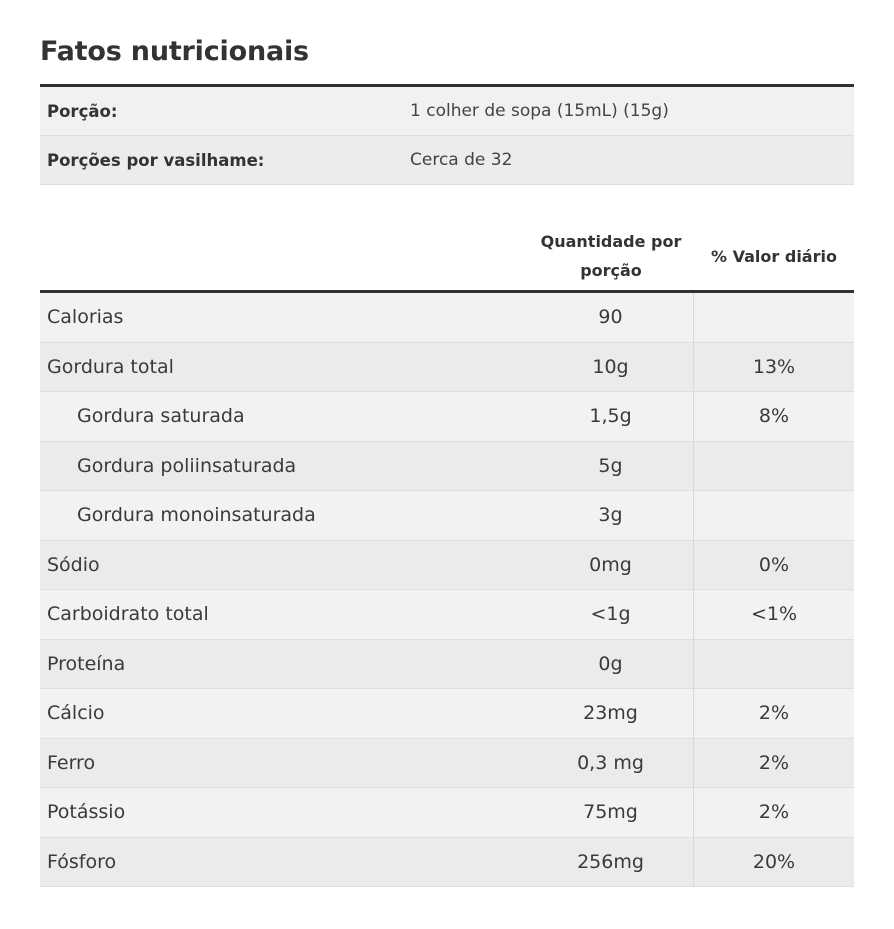 Image resolution: width=894 pixels, height=929 pixels. Describe the element at coordinates (611, 614) in the screenshot. I see `nutrient-amount: <1g` at that location.